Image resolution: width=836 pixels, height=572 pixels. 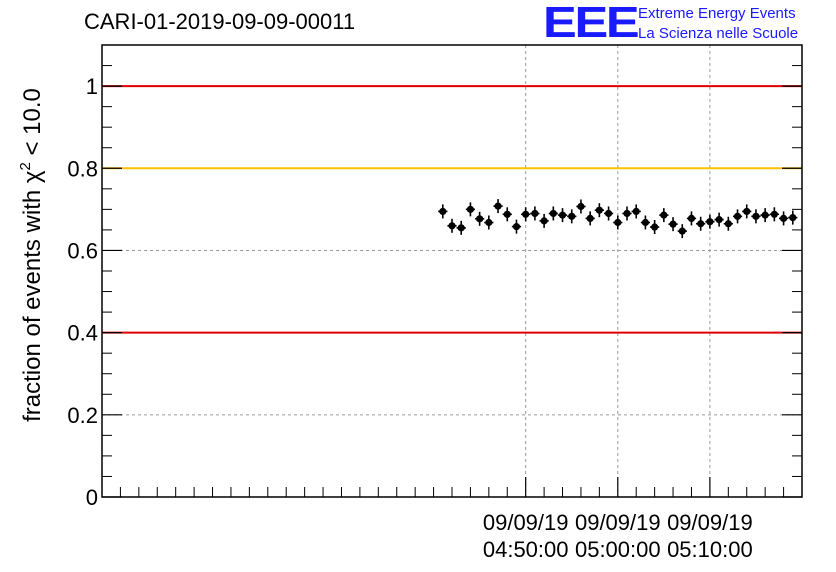 What do you see at coordinates (82, 168) in the screenshot?
I see `y-tick-label: 0.8` at bounding box center [82, 168].